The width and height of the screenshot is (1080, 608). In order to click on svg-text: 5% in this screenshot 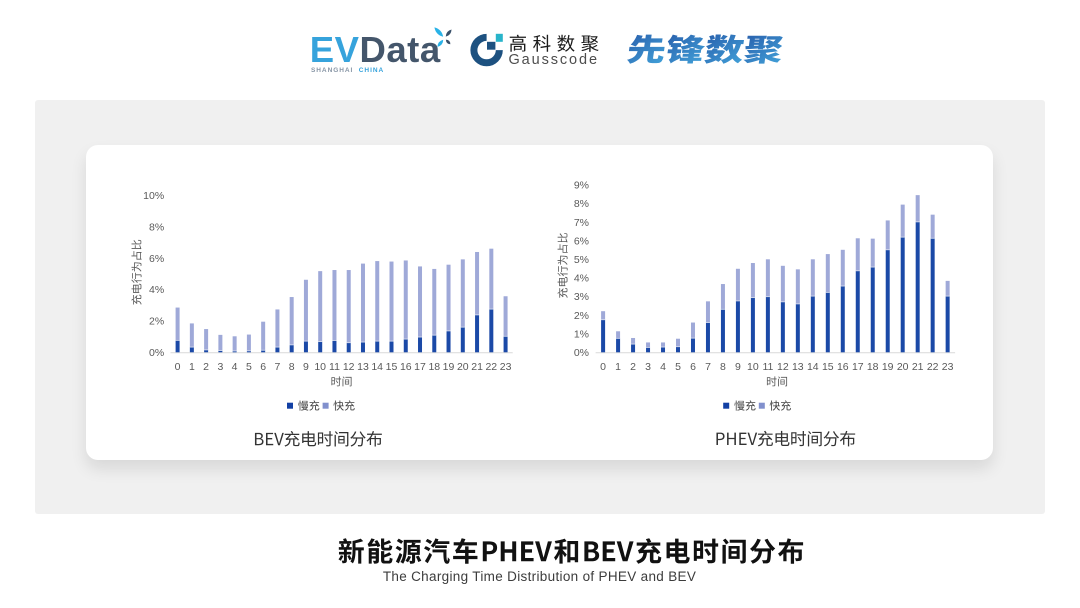, I will do `click(581, 260)`.